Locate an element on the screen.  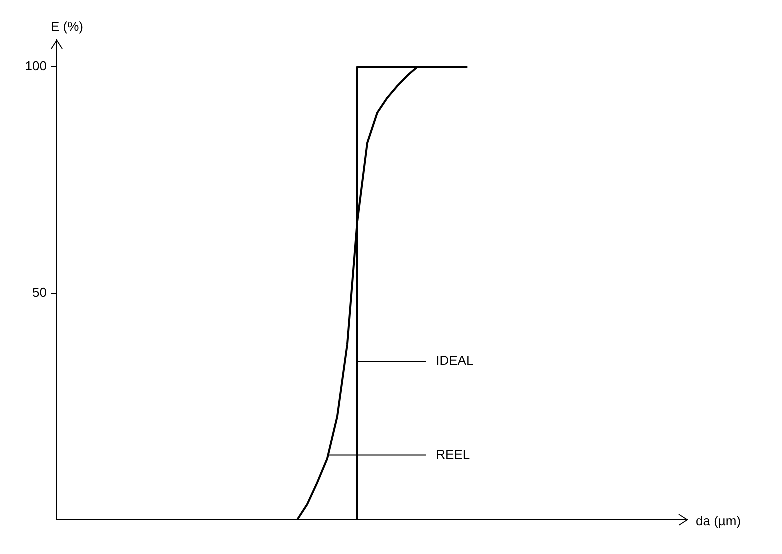
annotation: REEL is located at coordinates (453, 454).